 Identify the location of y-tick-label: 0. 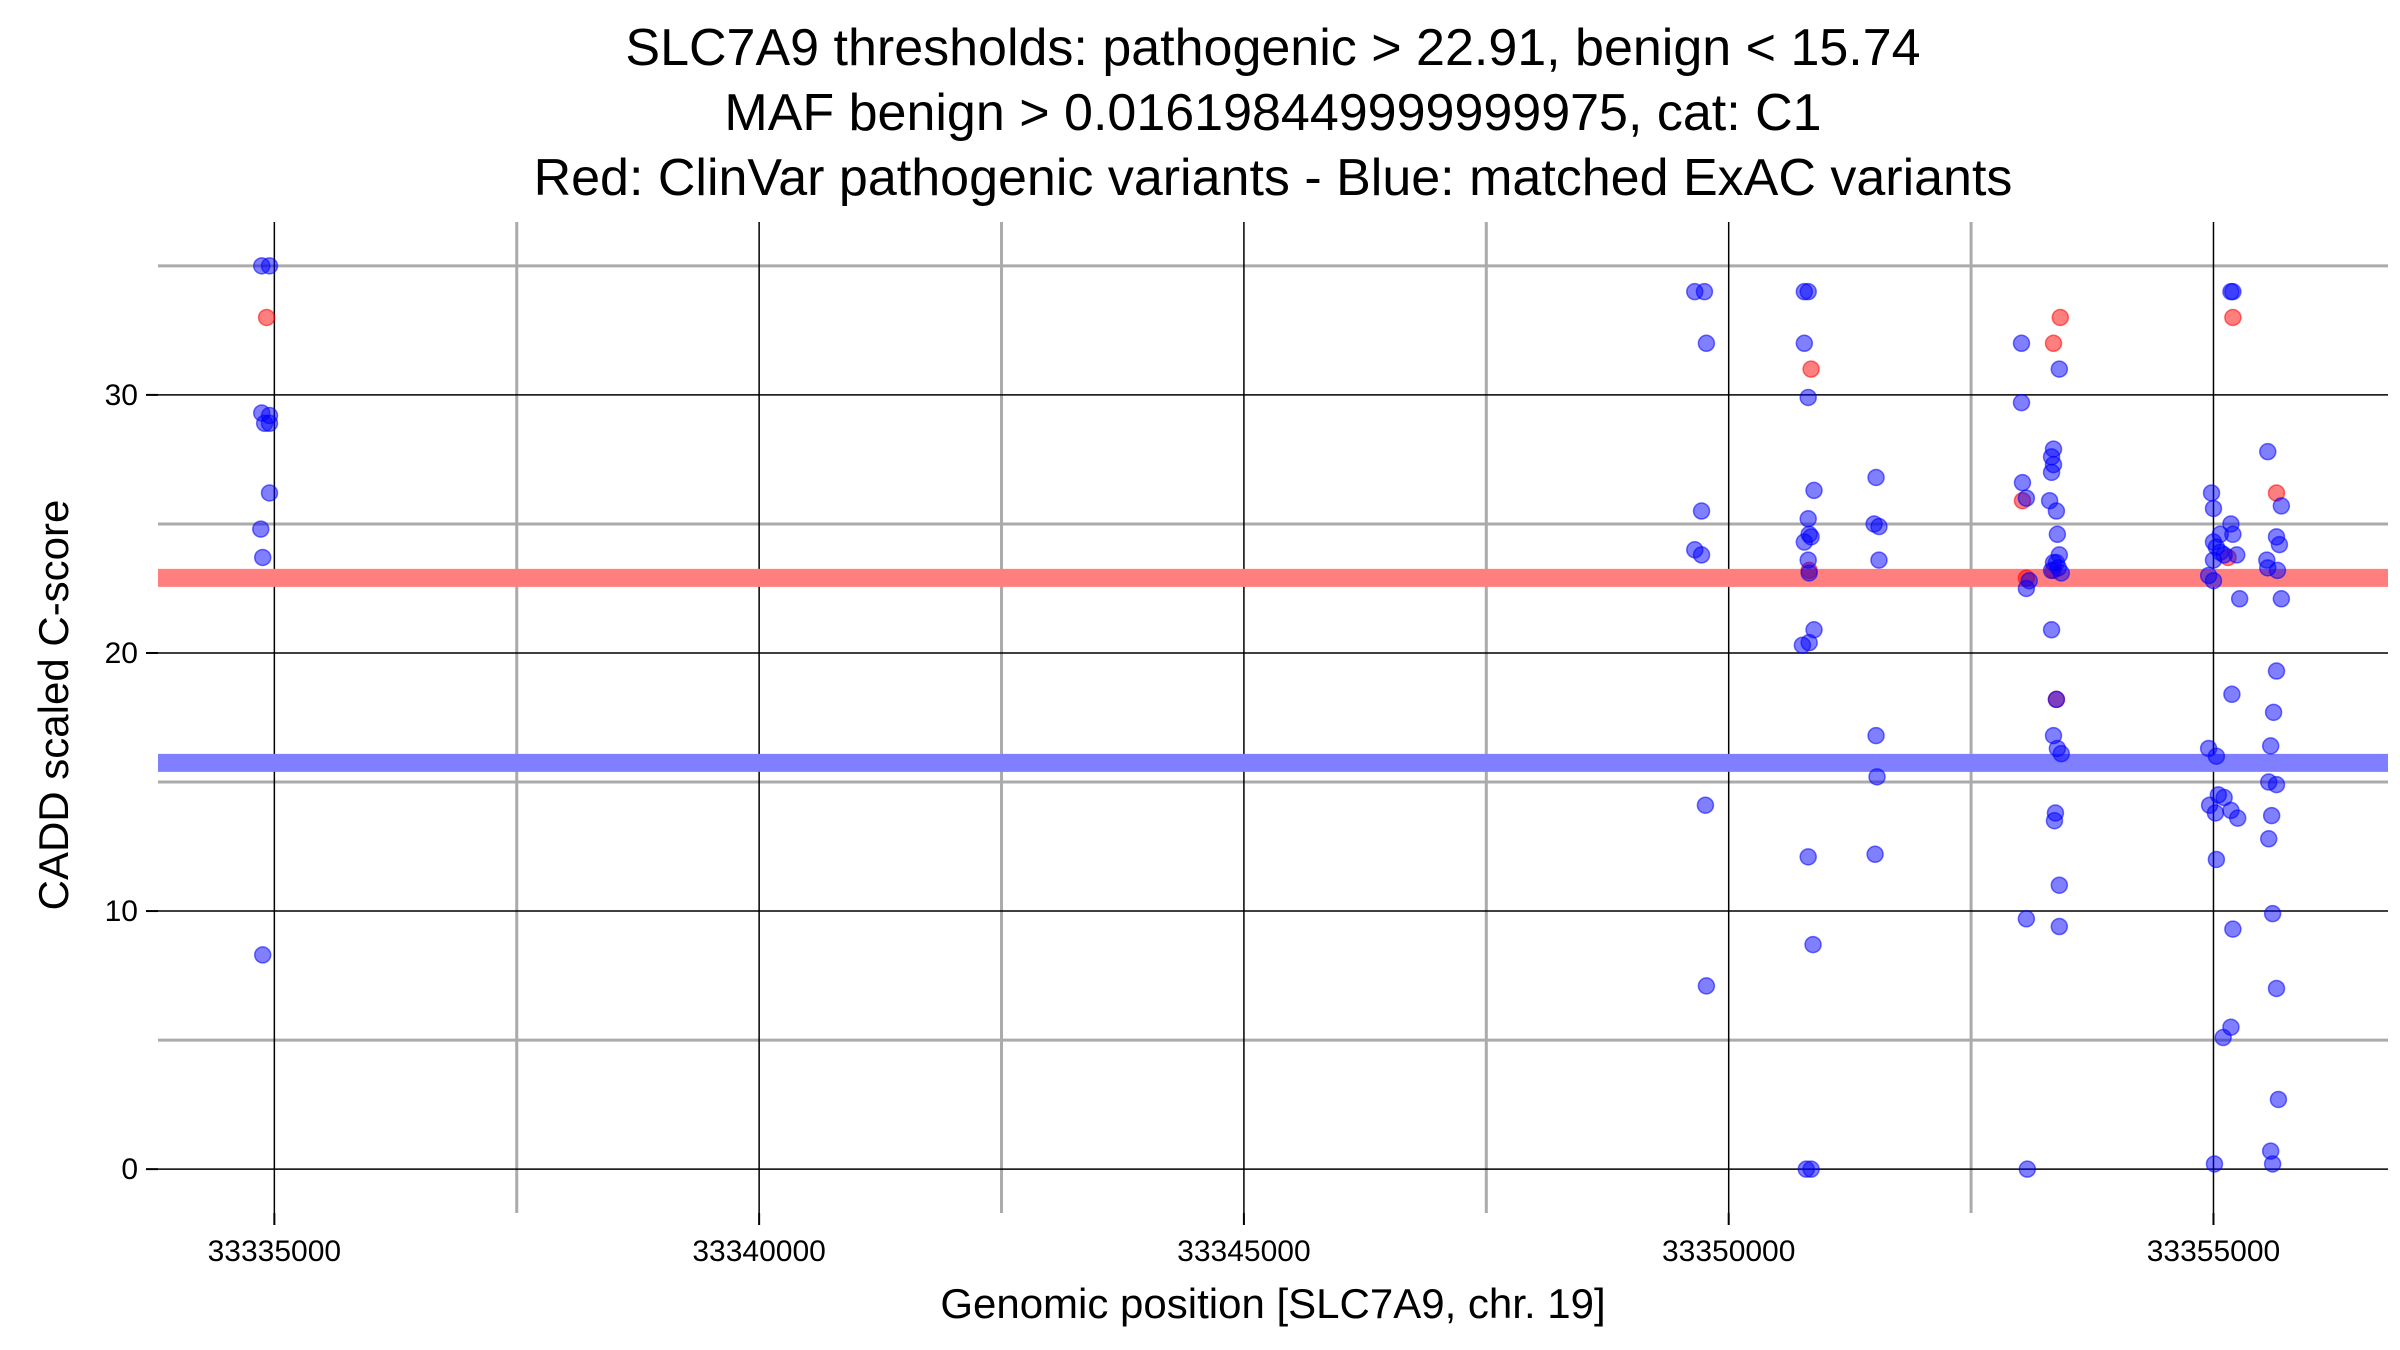
(129, 1169).